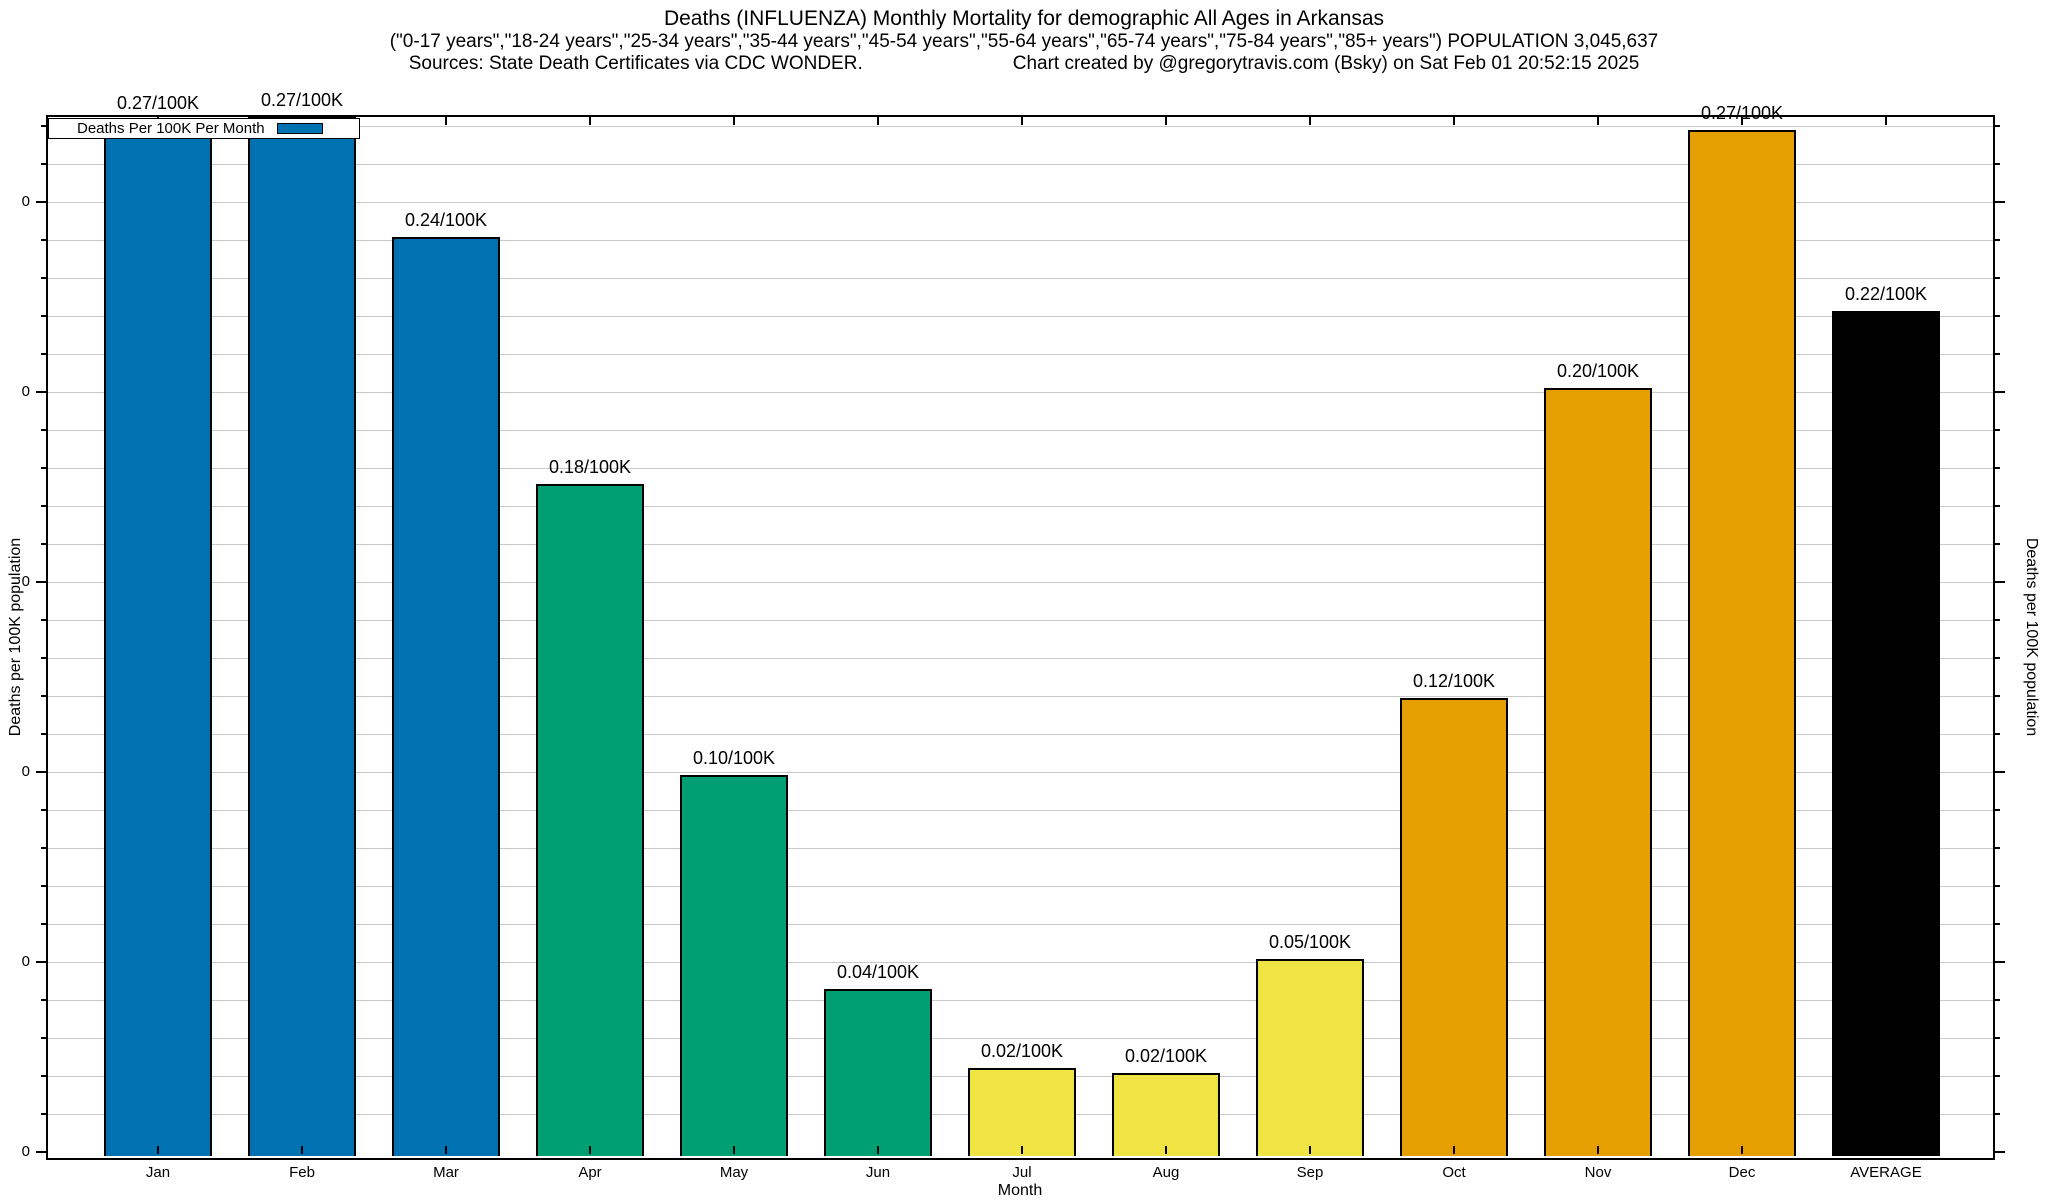 This screenshot has width=2048, height=1200. I want to click on x-tick-label-sep: Sep, so click(1310, 1172).